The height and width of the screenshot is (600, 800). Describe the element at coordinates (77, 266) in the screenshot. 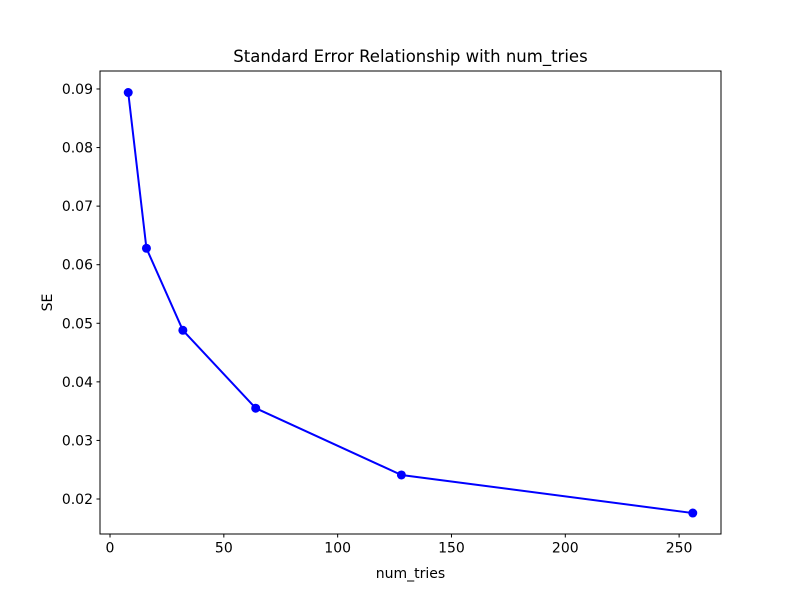

I see `y-tick-label: 0.06` at that location.